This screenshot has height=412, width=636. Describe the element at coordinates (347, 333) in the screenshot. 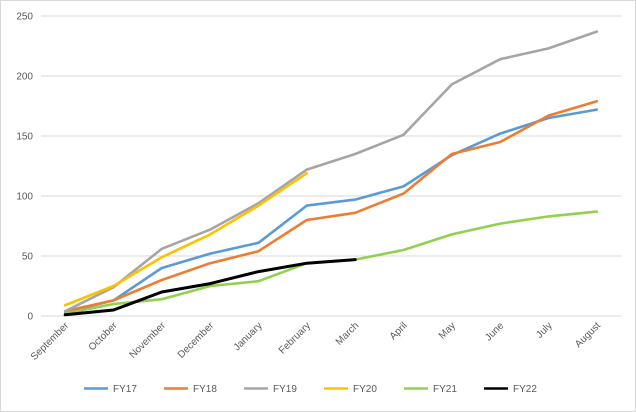

I see `x-tick-label-march: March` at that location.